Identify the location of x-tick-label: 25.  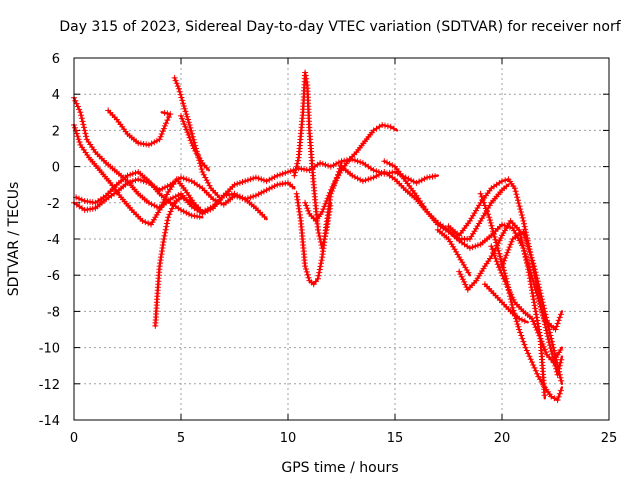
(609, 438).